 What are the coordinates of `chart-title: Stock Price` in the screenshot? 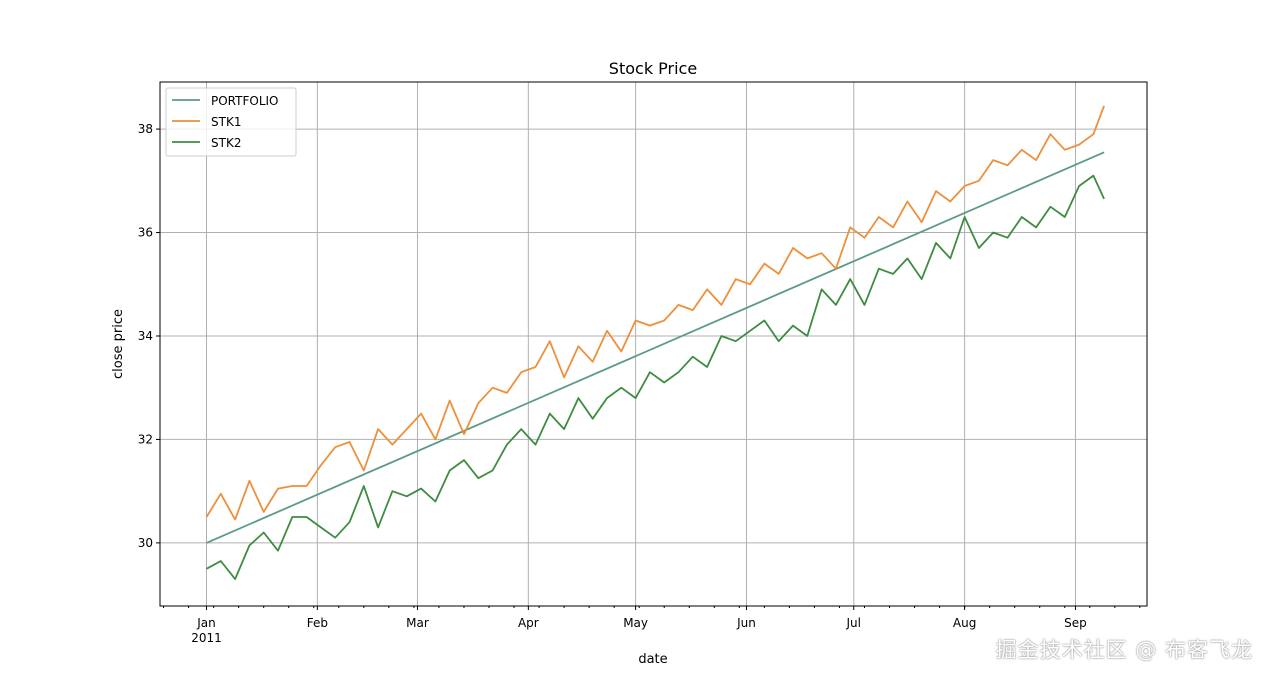 It's located at (653, 68).